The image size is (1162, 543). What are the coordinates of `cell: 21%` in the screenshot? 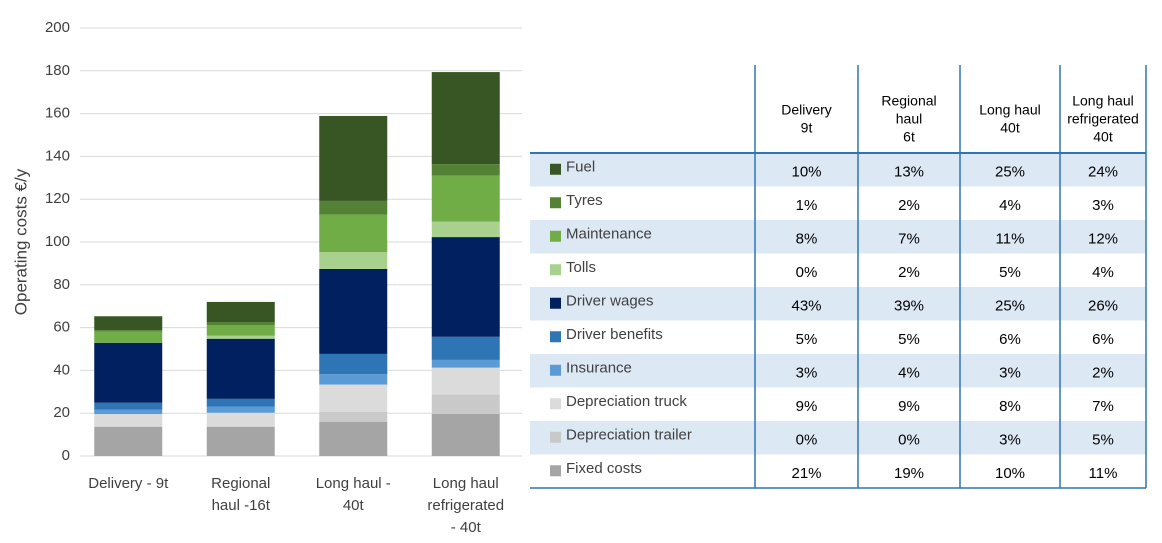 It's located at (806, 473).